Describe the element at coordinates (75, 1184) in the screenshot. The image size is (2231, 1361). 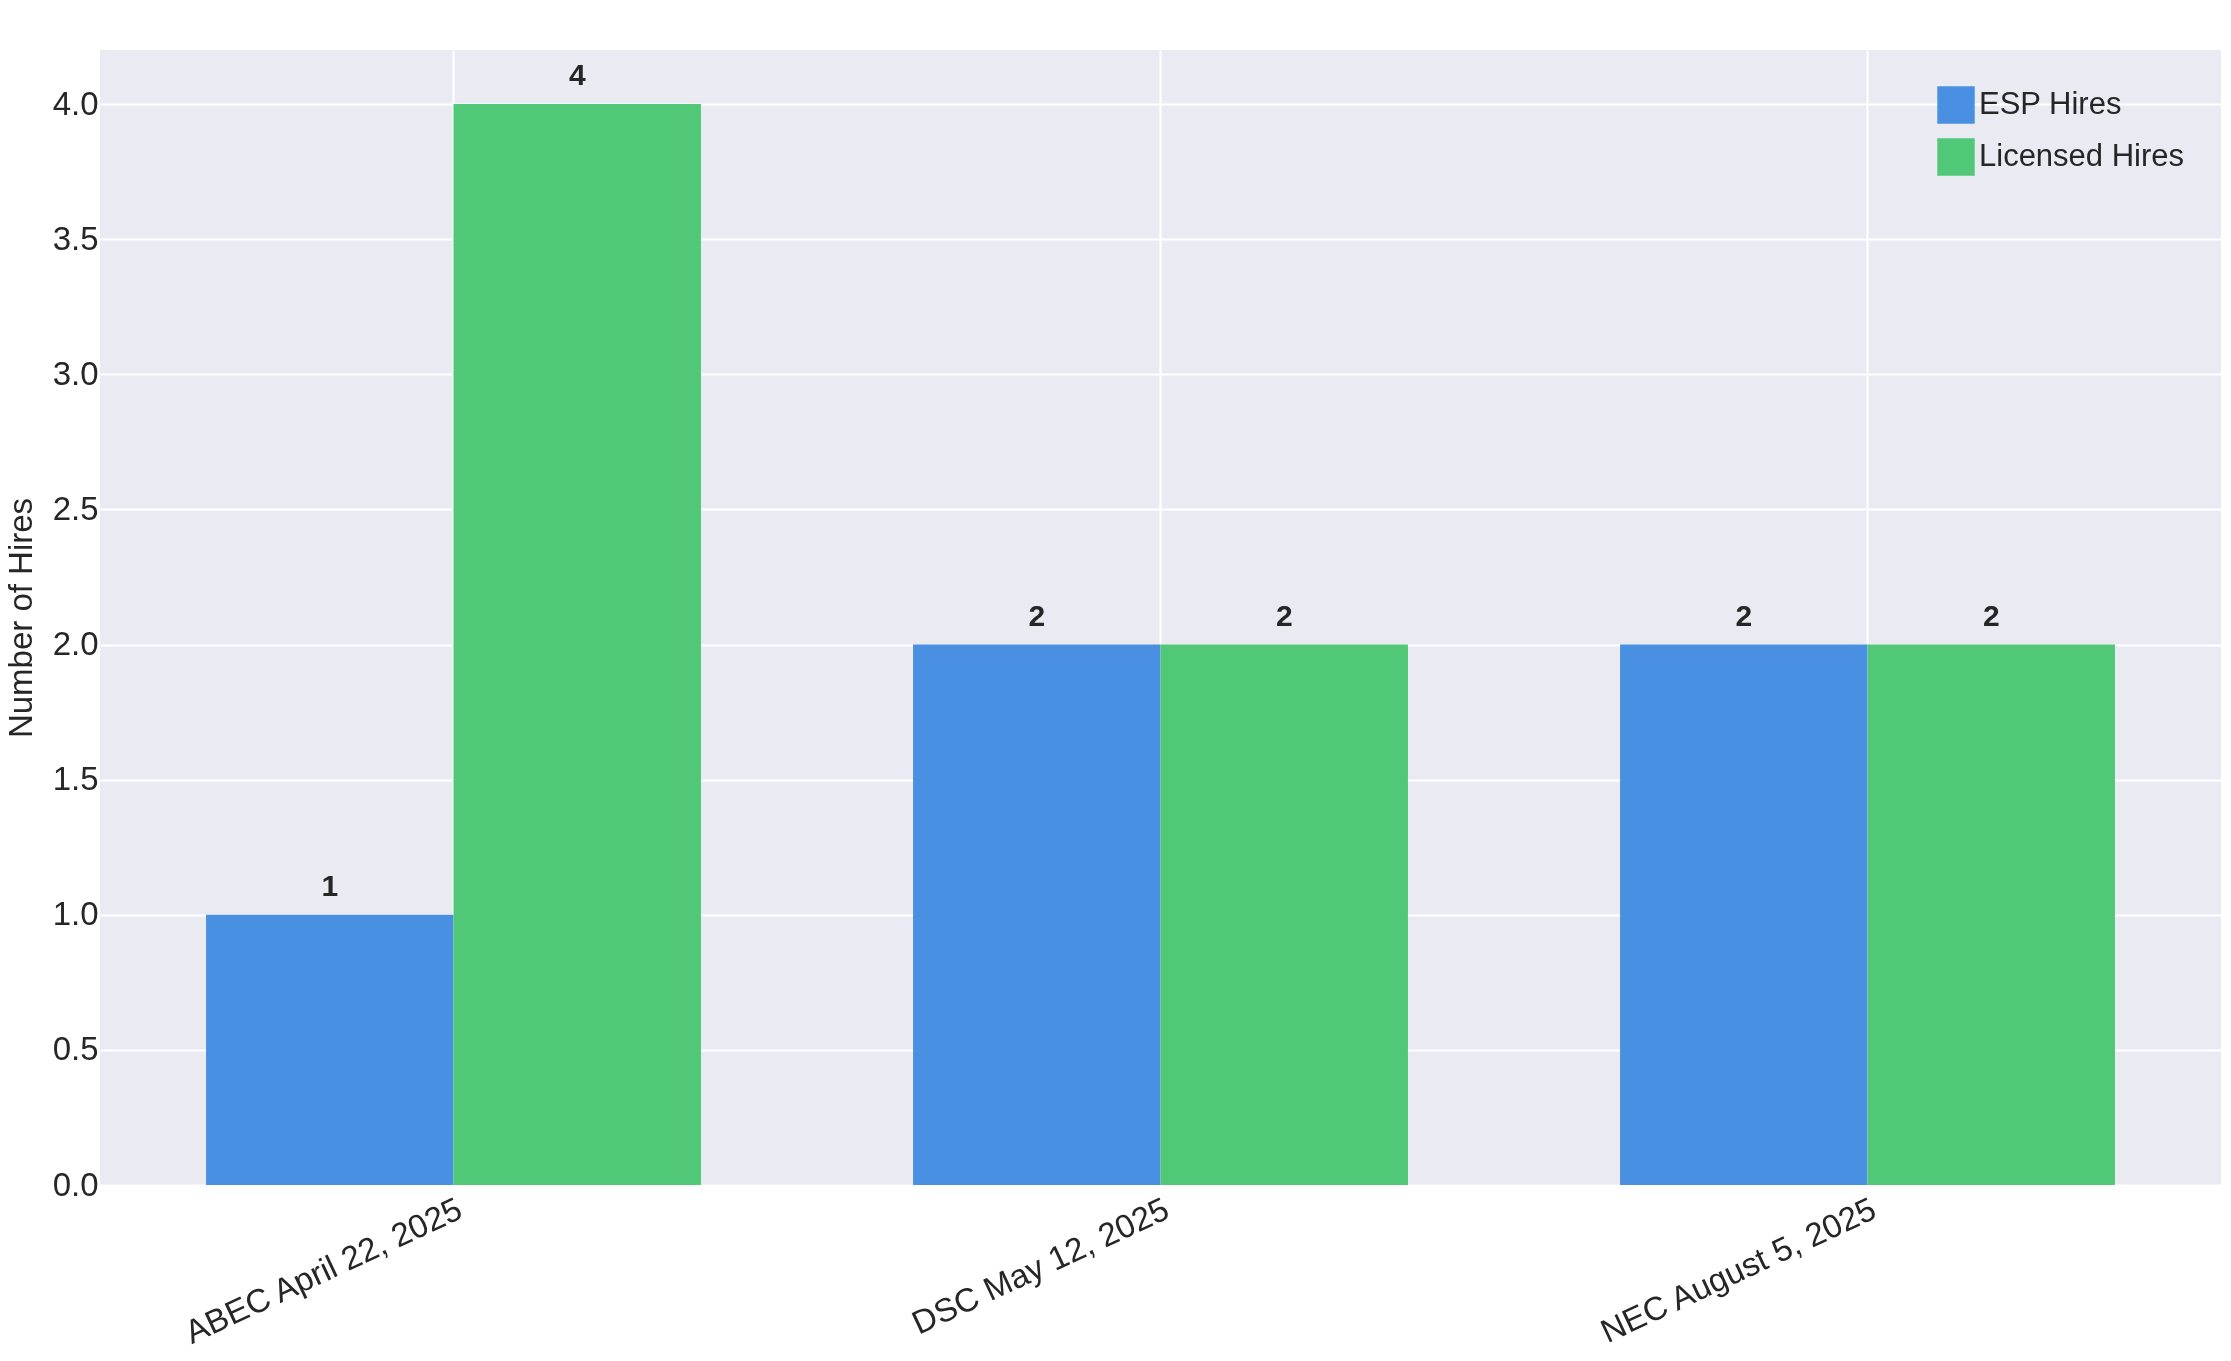
I see `y-tick-label: 0.0` at that location.